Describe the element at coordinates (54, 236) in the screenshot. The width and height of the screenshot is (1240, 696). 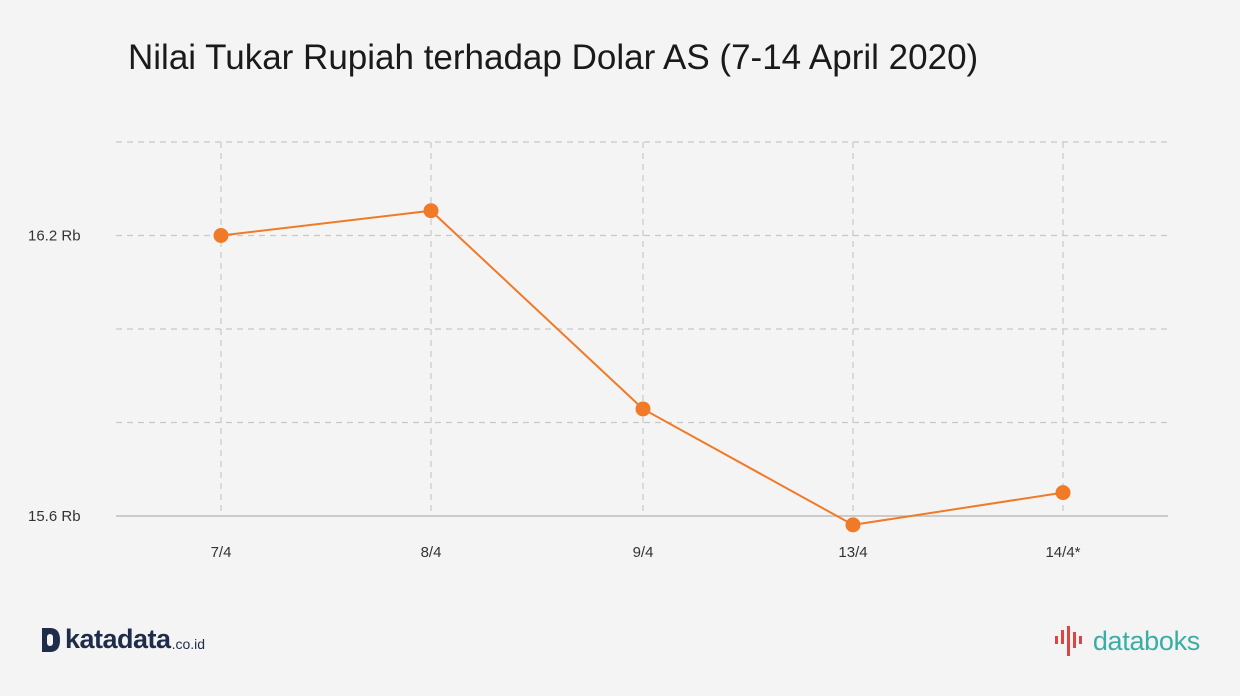
I see `y-tick-label: 16.2 Rb` at that location.